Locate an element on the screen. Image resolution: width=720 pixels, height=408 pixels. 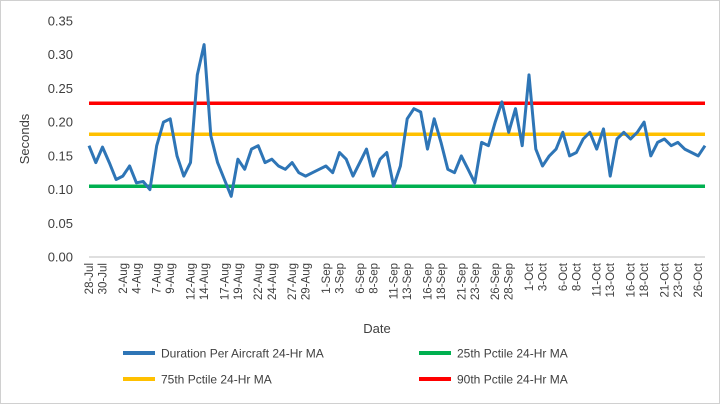
x-tick-label: 8-Oct is located at coordinates (577, 276).